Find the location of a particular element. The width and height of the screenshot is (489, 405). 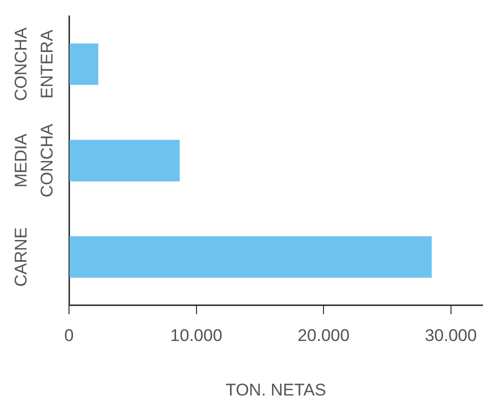

x-tick-label: 30.000 is located at coordinates (450, 336).